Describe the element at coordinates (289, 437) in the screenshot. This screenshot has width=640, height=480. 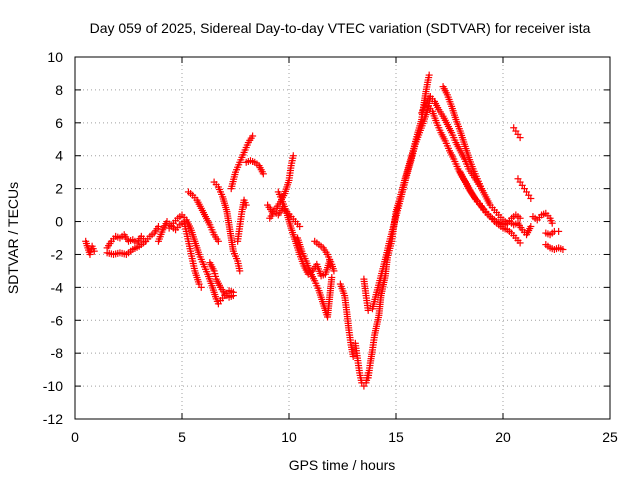
I see `x-tick-label: 10` at that location.